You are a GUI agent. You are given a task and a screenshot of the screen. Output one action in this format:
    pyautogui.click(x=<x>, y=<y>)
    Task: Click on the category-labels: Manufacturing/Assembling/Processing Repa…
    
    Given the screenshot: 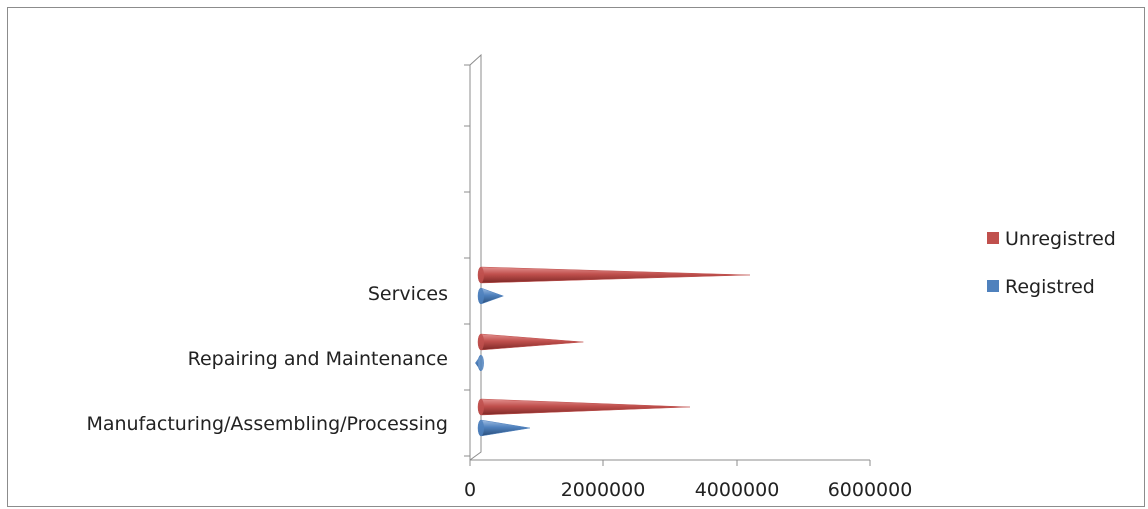 What is the action you would take?
    pyautogui.click(x=267, y=359)
    